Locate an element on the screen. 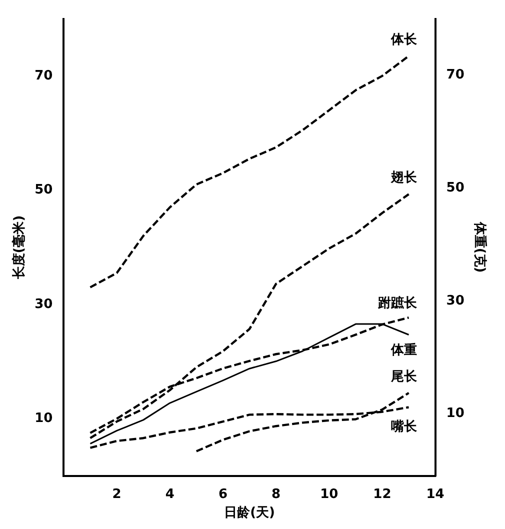 The width and height of the screenshot is (505, 529). y2-axis-title: 体重(克) is located at coordinates (480, 246).